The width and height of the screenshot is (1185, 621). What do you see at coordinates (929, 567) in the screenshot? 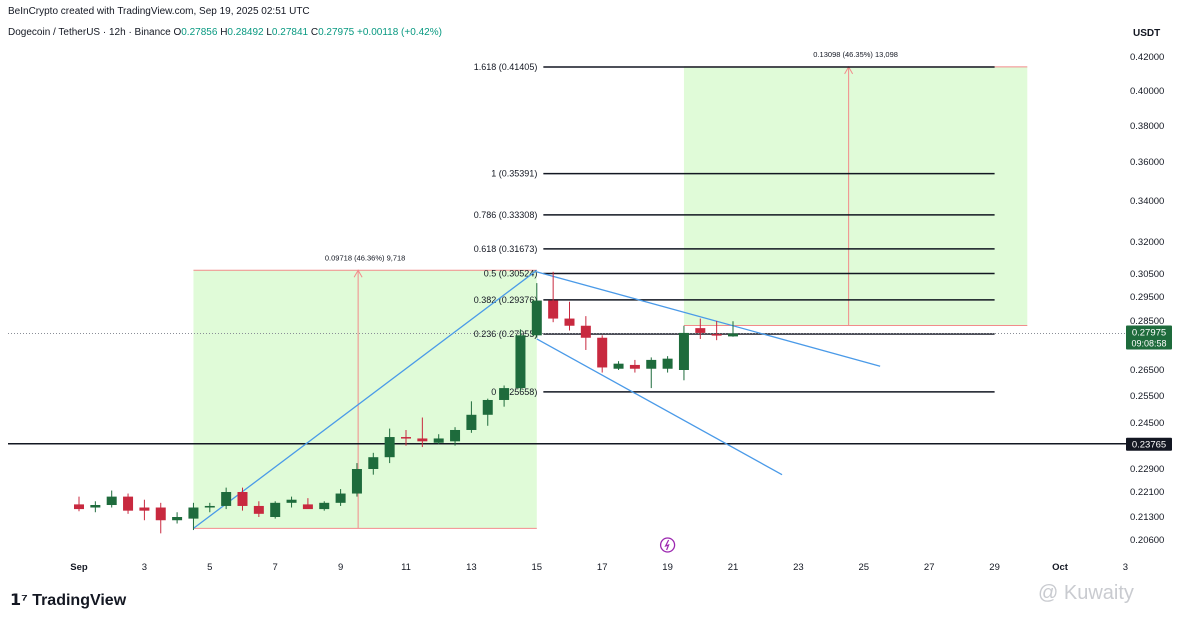
I see `x-tick-label-13: 27` at bounding box center [929, 567].